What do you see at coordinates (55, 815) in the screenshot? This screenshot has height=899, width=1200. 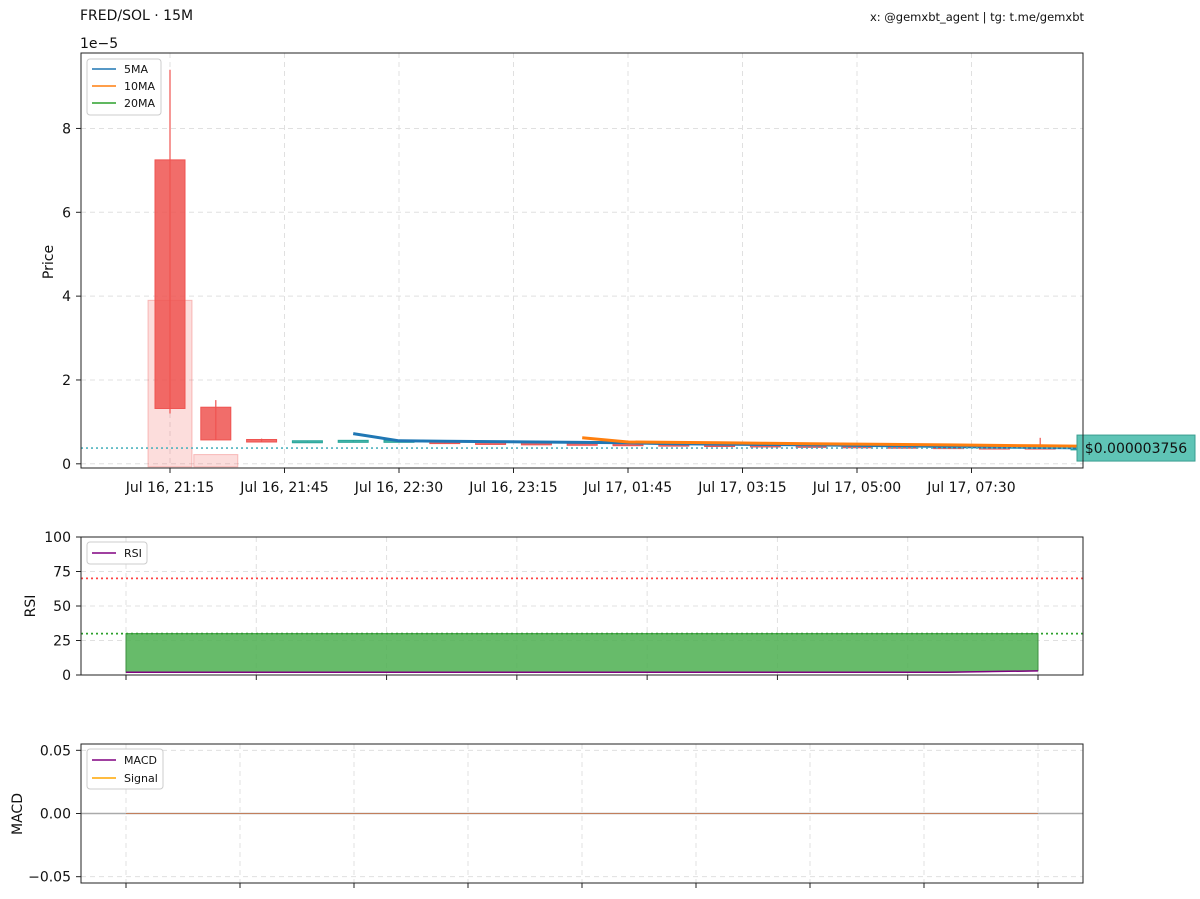 I see `macd-y-tick-label: 0.00` at bounding box center [55, 815].